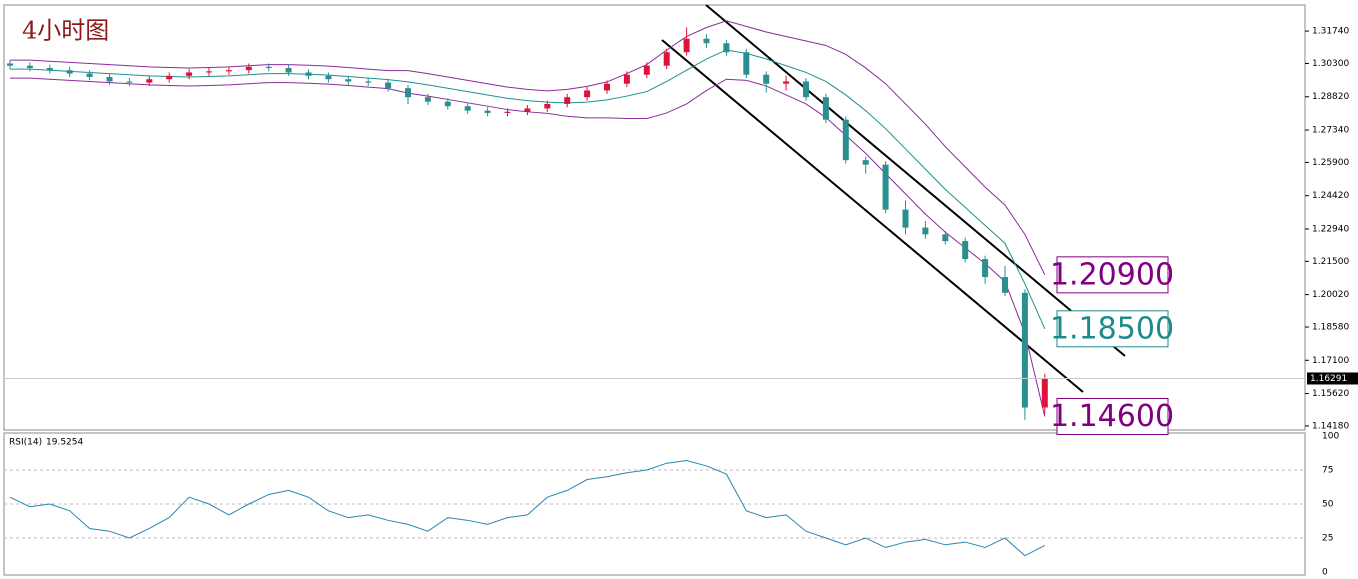 This screenshot has height=579, width=1358. What do you see at coordinates (25, 443) in the screenshot?
I see `rsi-label: RSI(14)` at bounding box center [25, 443].